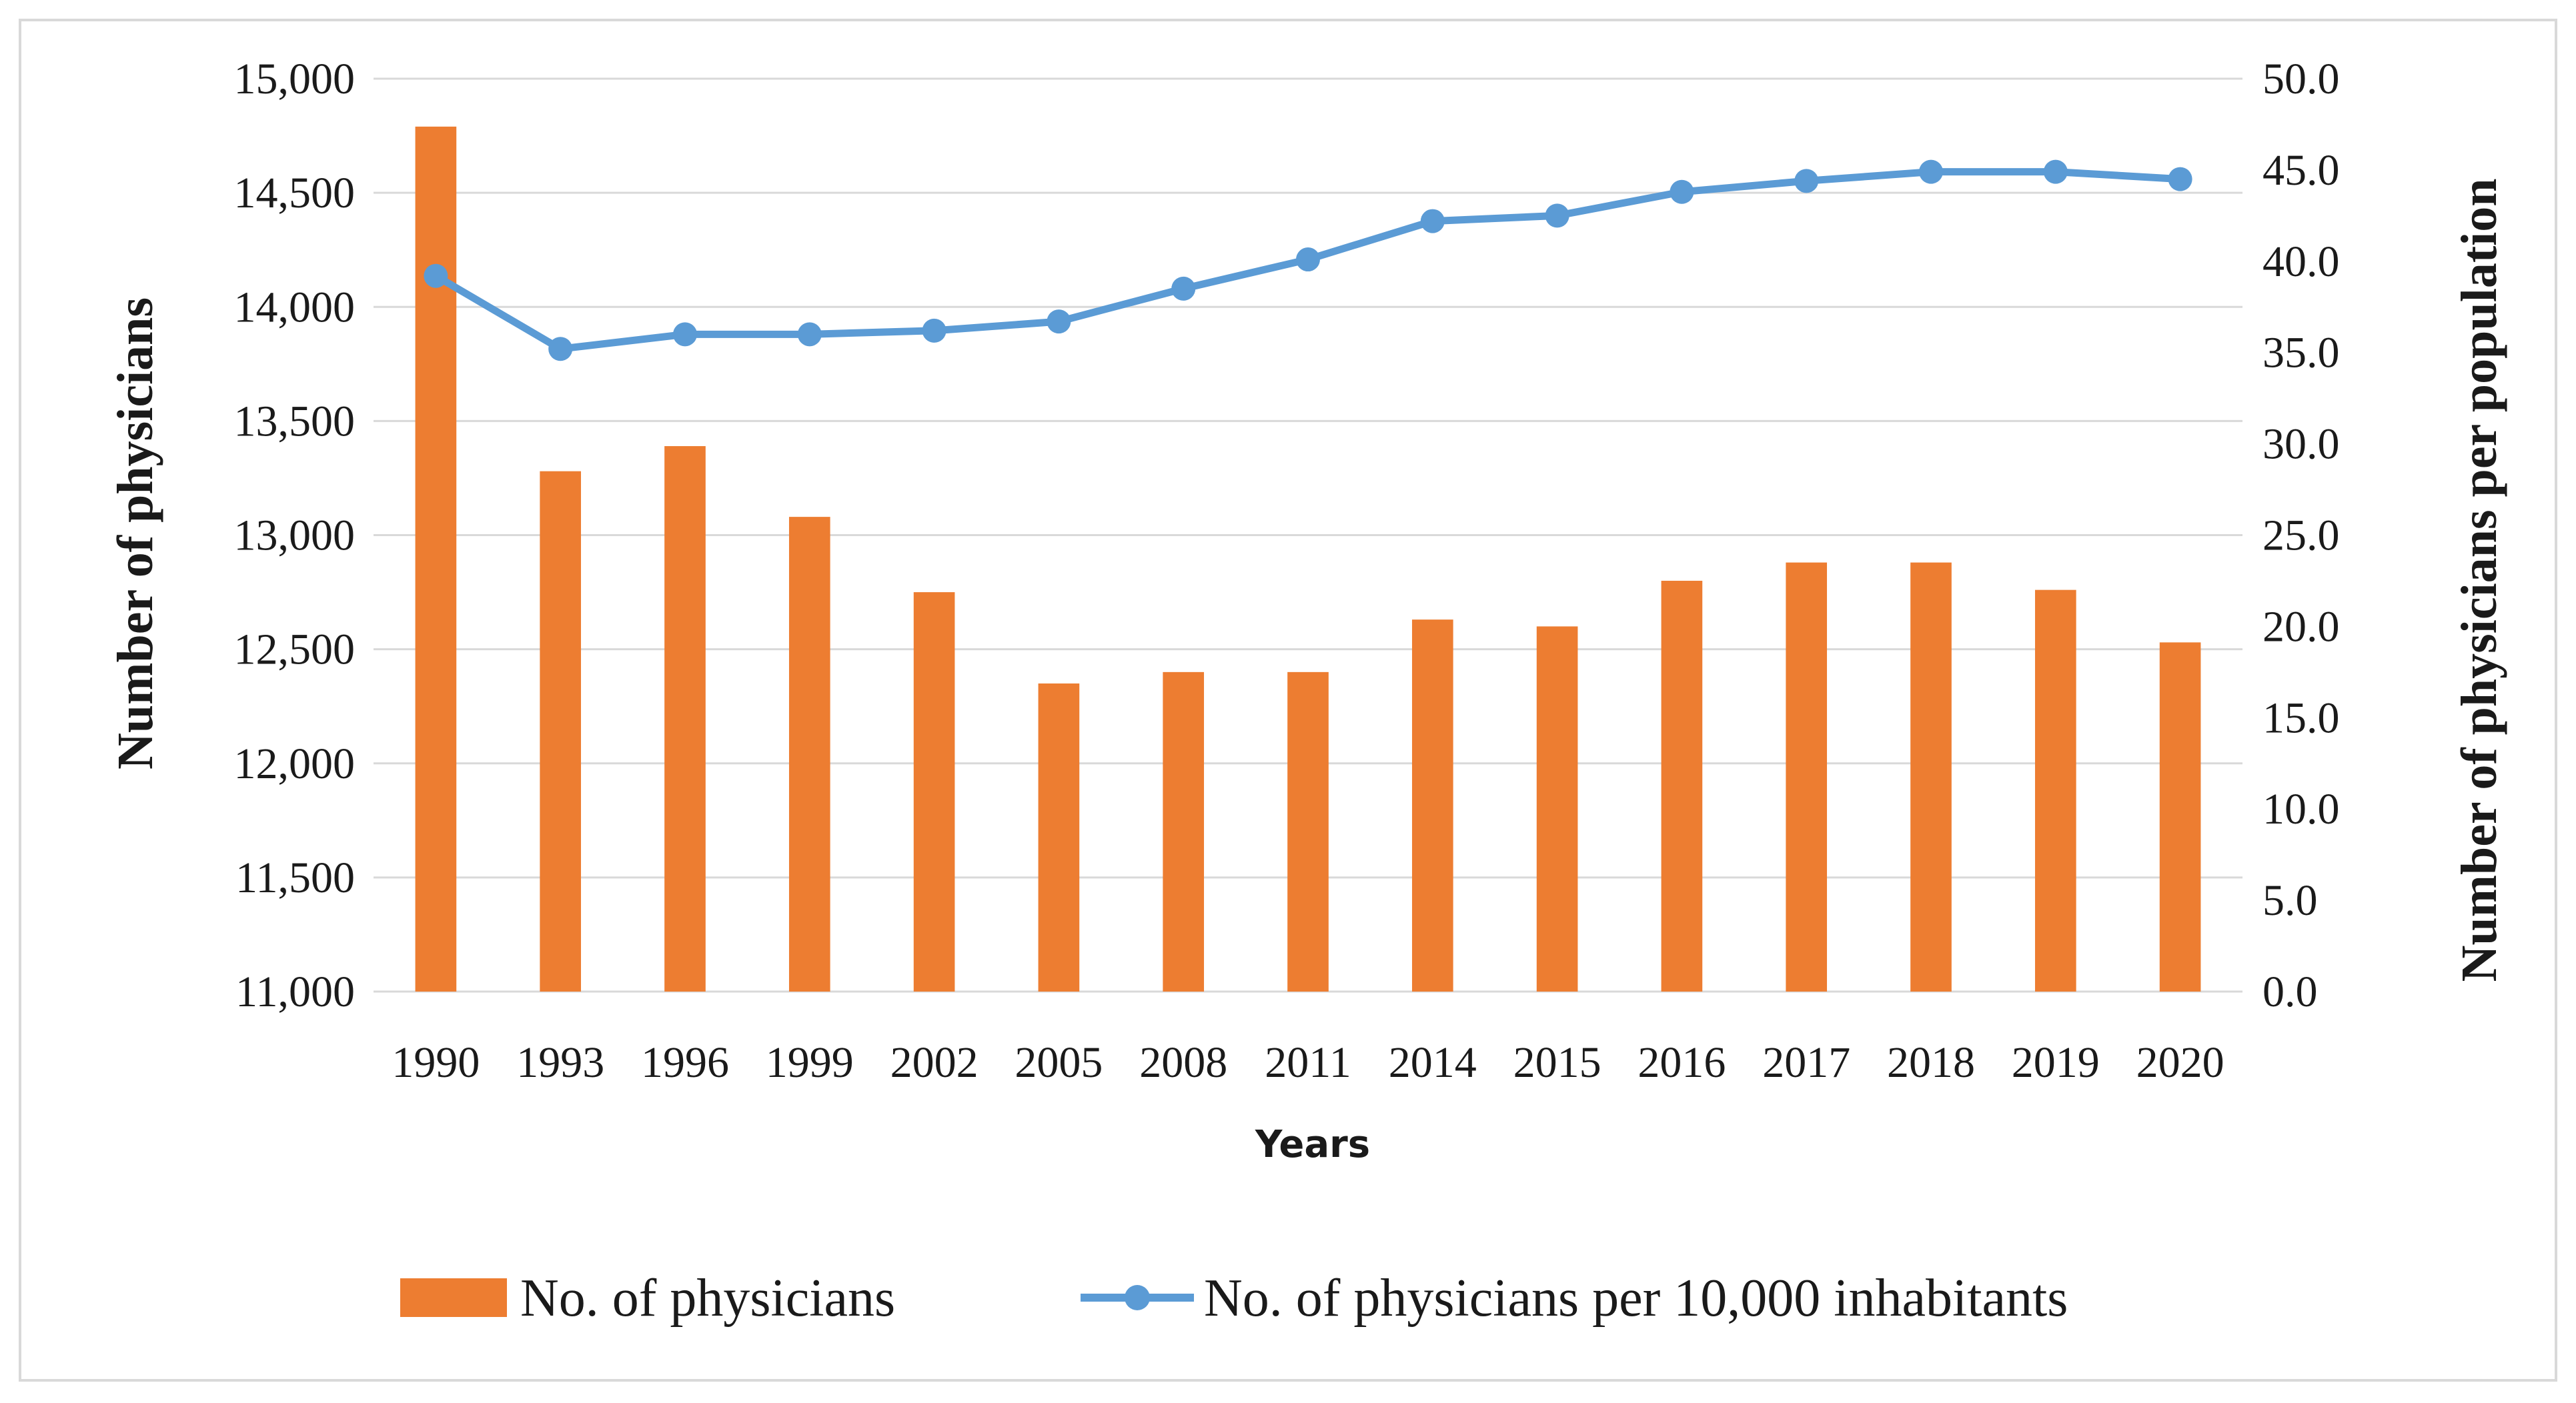 The image size is (2576, 1403). I want to click on left-tick-label: 12,000, so click(295, 764).